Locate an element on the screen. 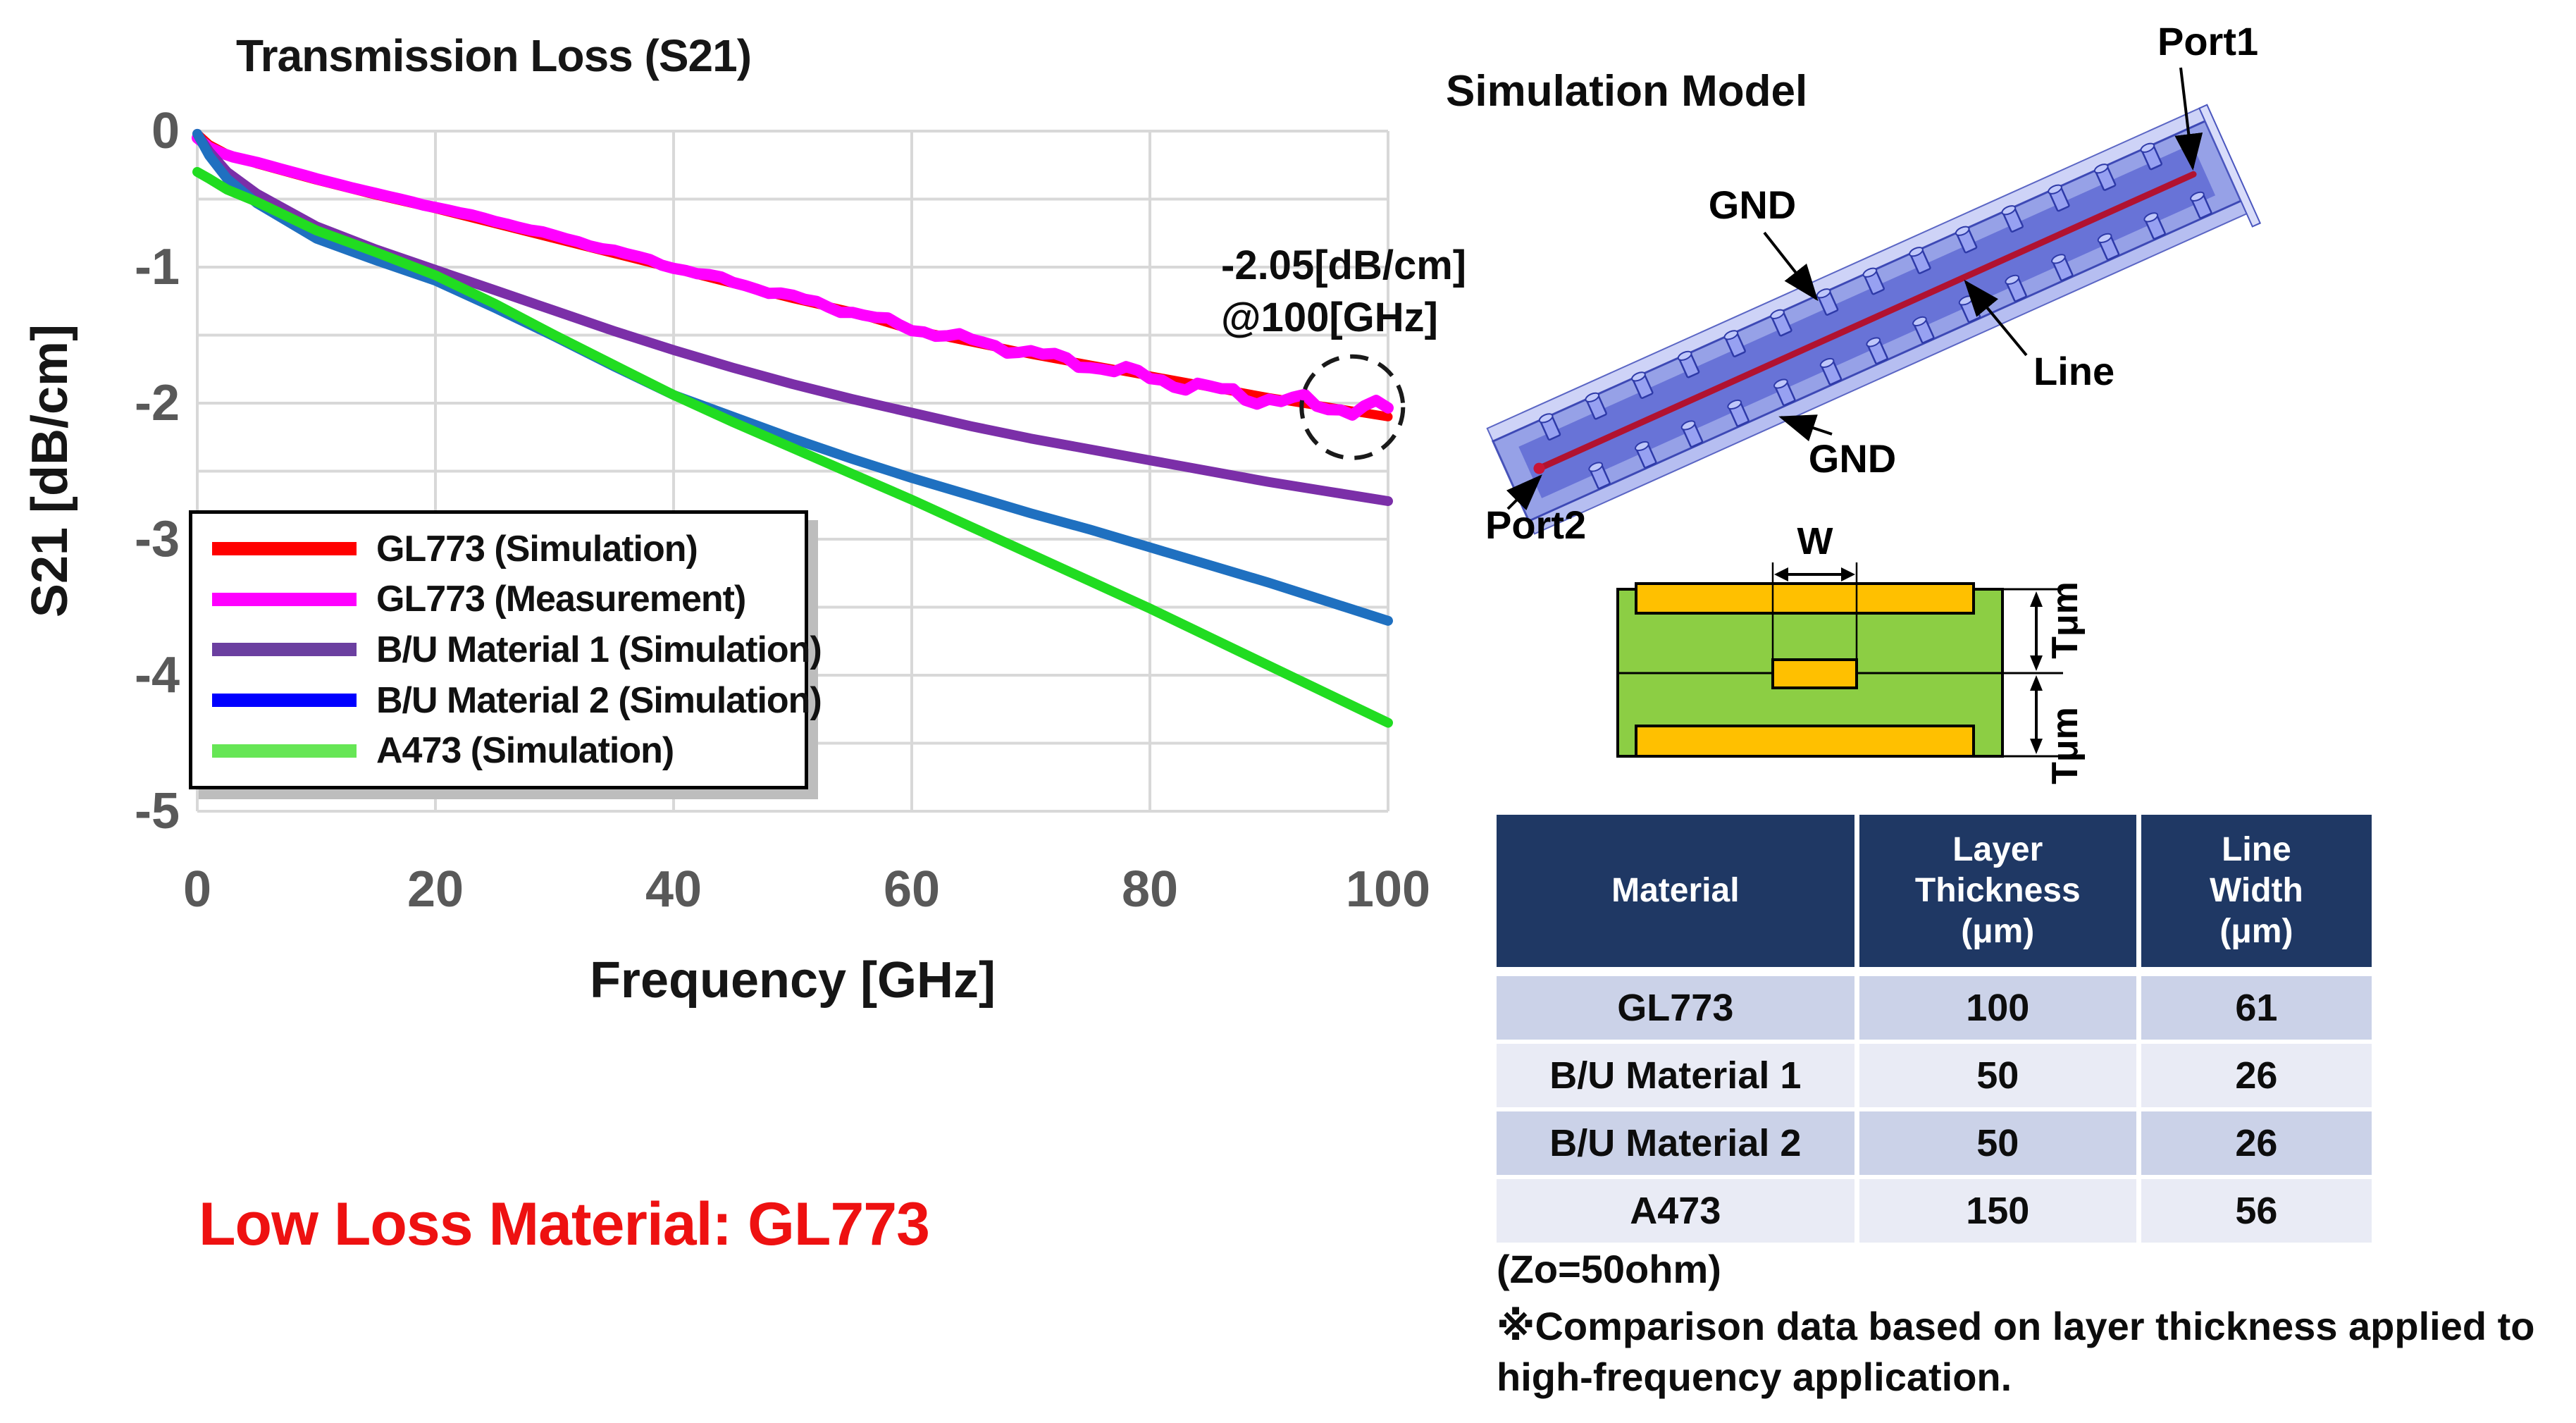 The image size is (2576, 1423). port1-label: Port1 is located at coordinates (2207, 41).